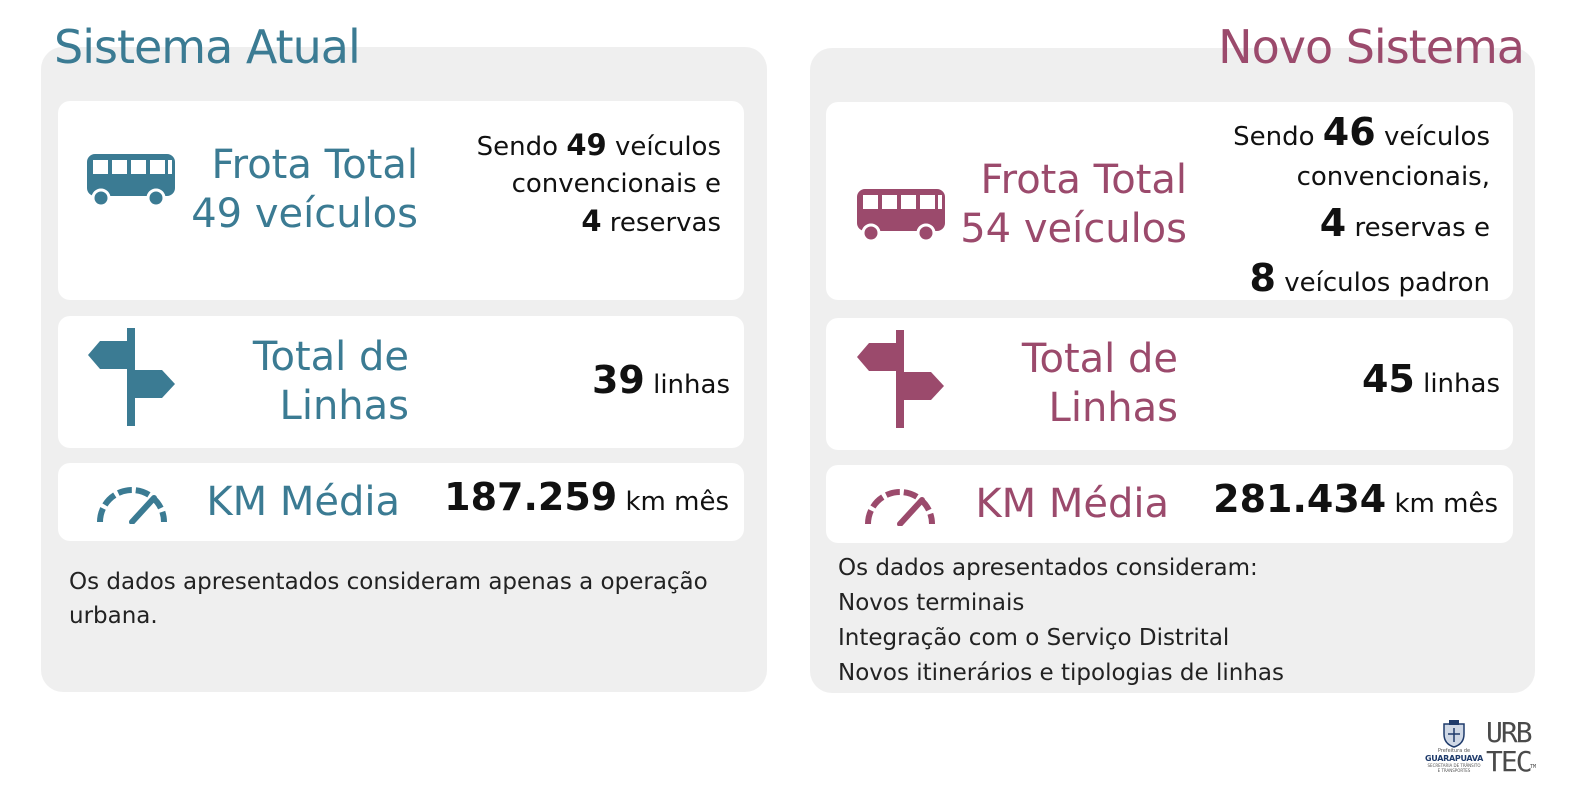 Image resolution: width=1587 pixels, height=792 pixels. I want to click on new-note-line: Os dados apresentados consideram:, so click(1048, 568).